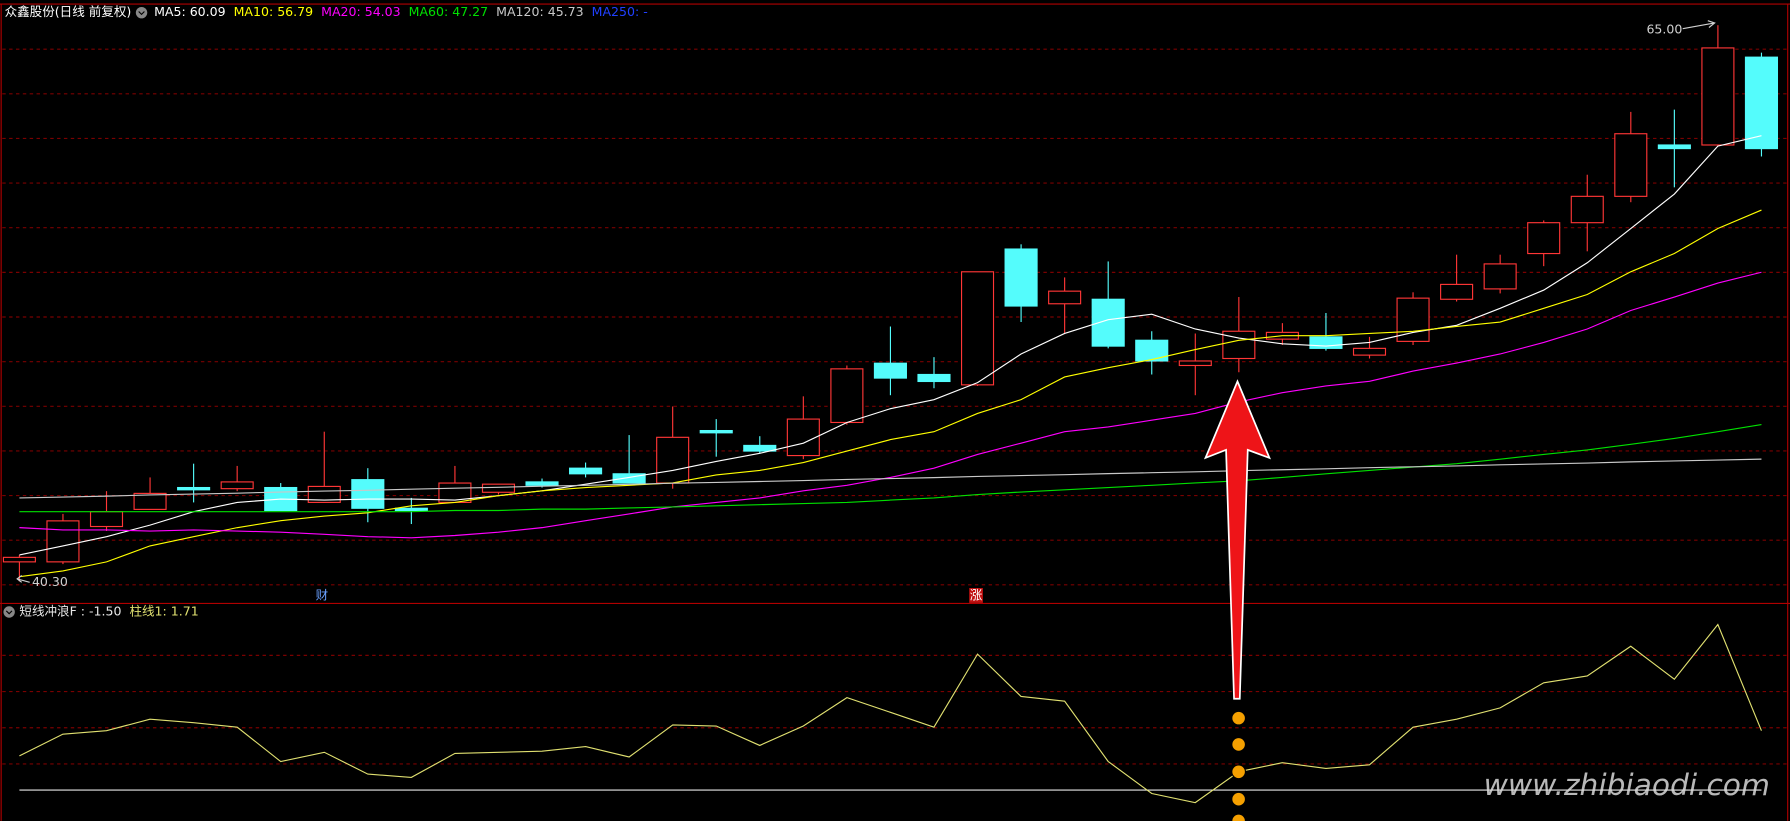 This screenshot has height=821, width=1790. What do you see at coordinates (620, 11) in the screenshot?
I see `legend-entry: MA250: -` at bounding box center [620, 11].